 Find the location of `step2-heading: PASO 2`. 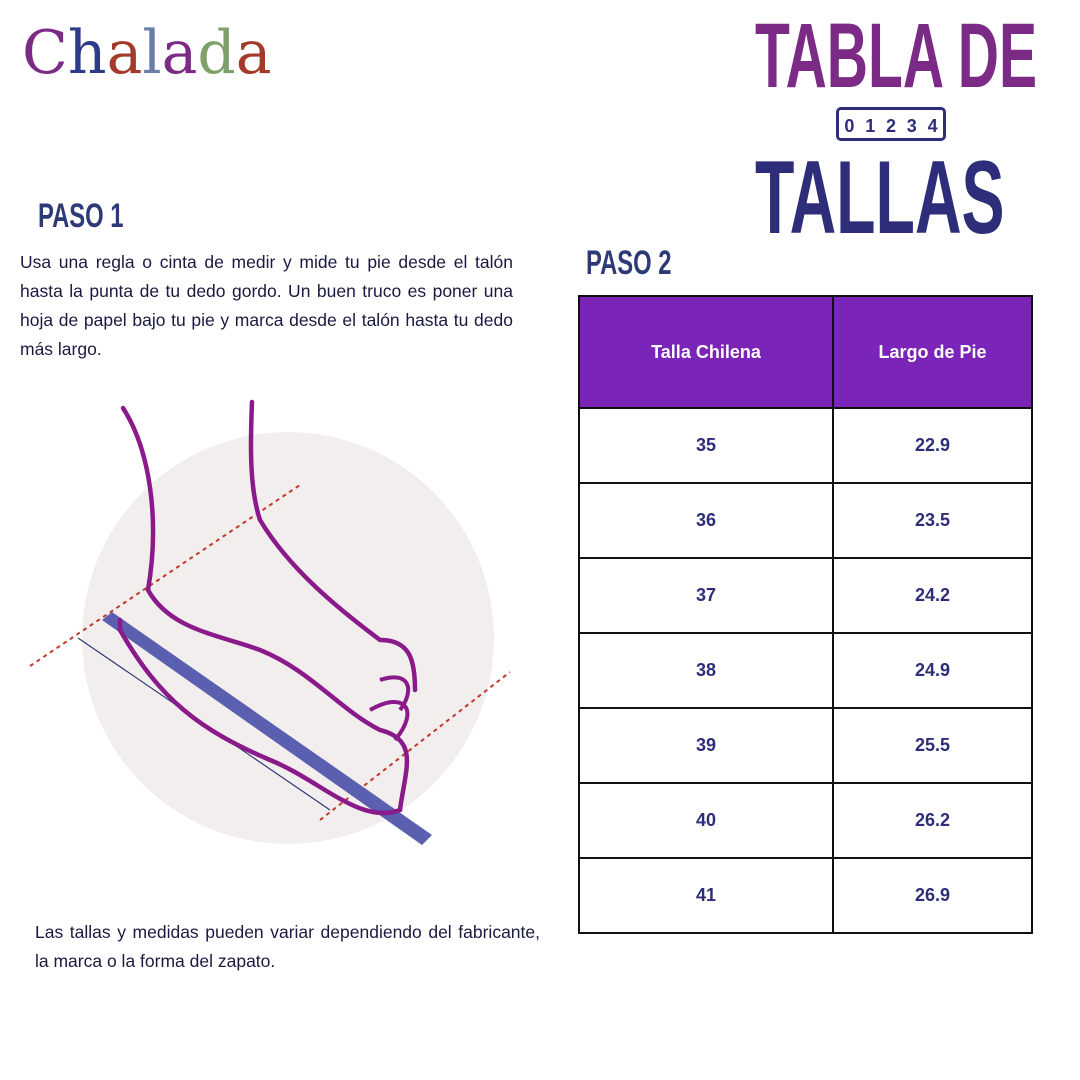

step2-heading: PASO 2 is located at coordinates (629, 263).